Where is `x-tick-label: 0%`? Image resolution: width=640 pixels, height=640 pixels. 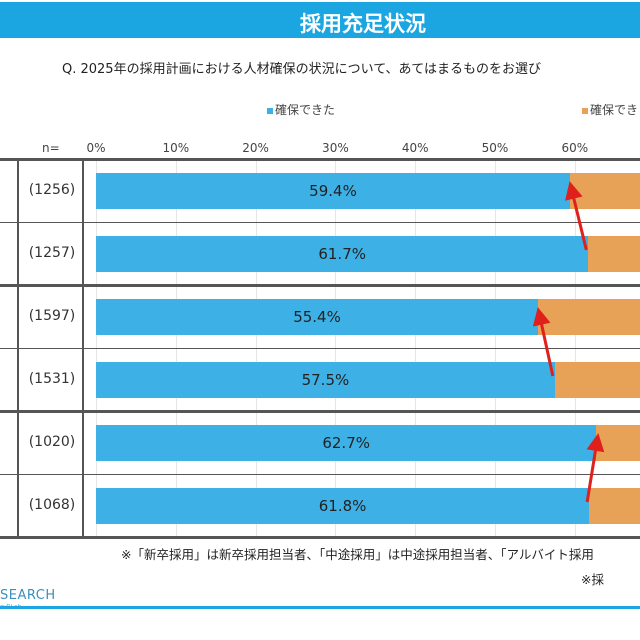
x-tick-label: 0% is located at coordinates (96, 148).